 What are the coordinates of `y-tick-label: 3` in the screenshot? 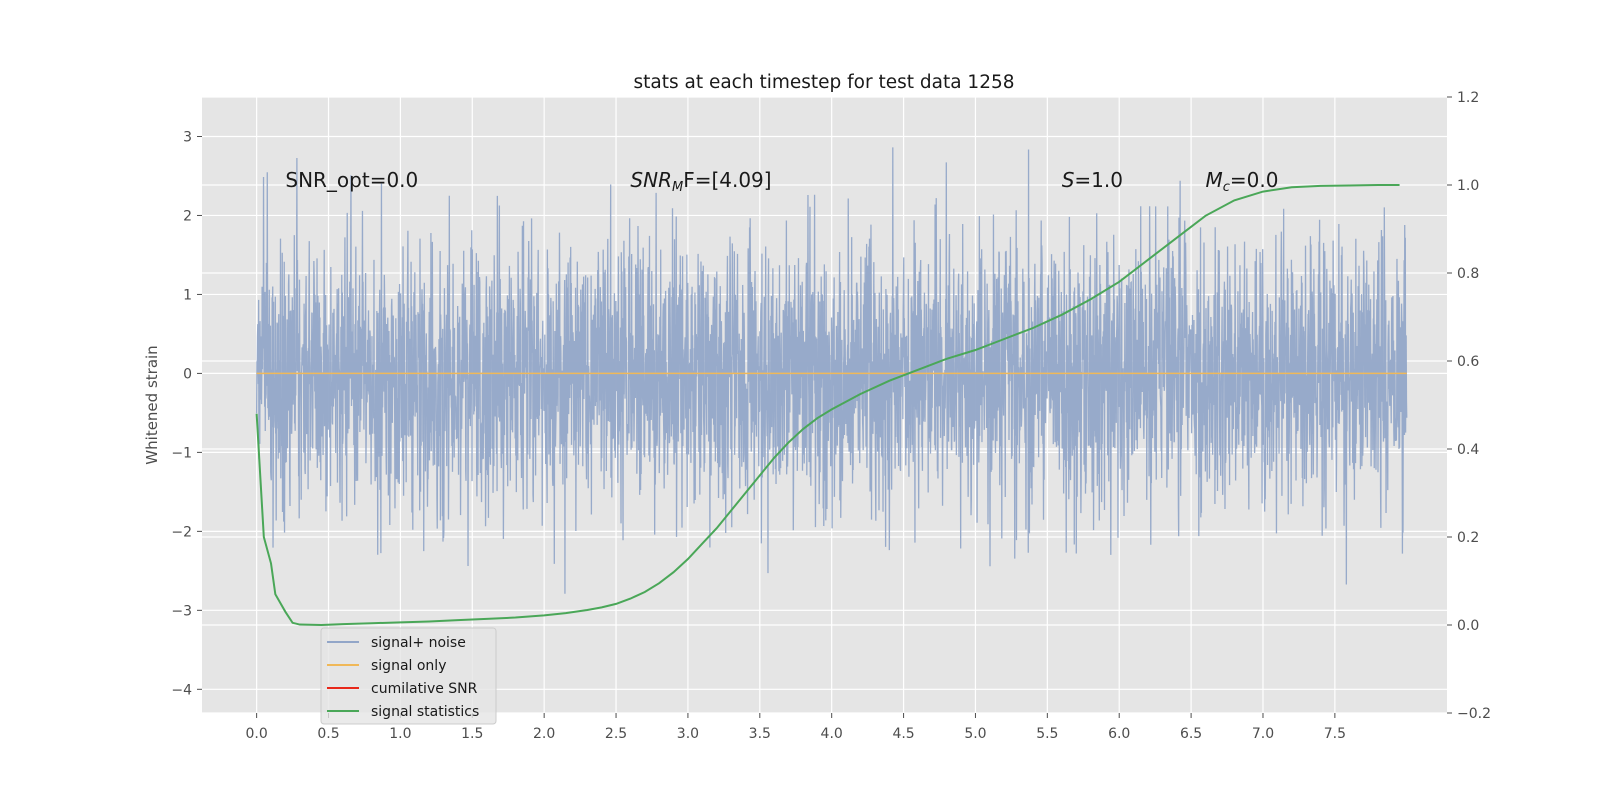 It's located at (187, 137).